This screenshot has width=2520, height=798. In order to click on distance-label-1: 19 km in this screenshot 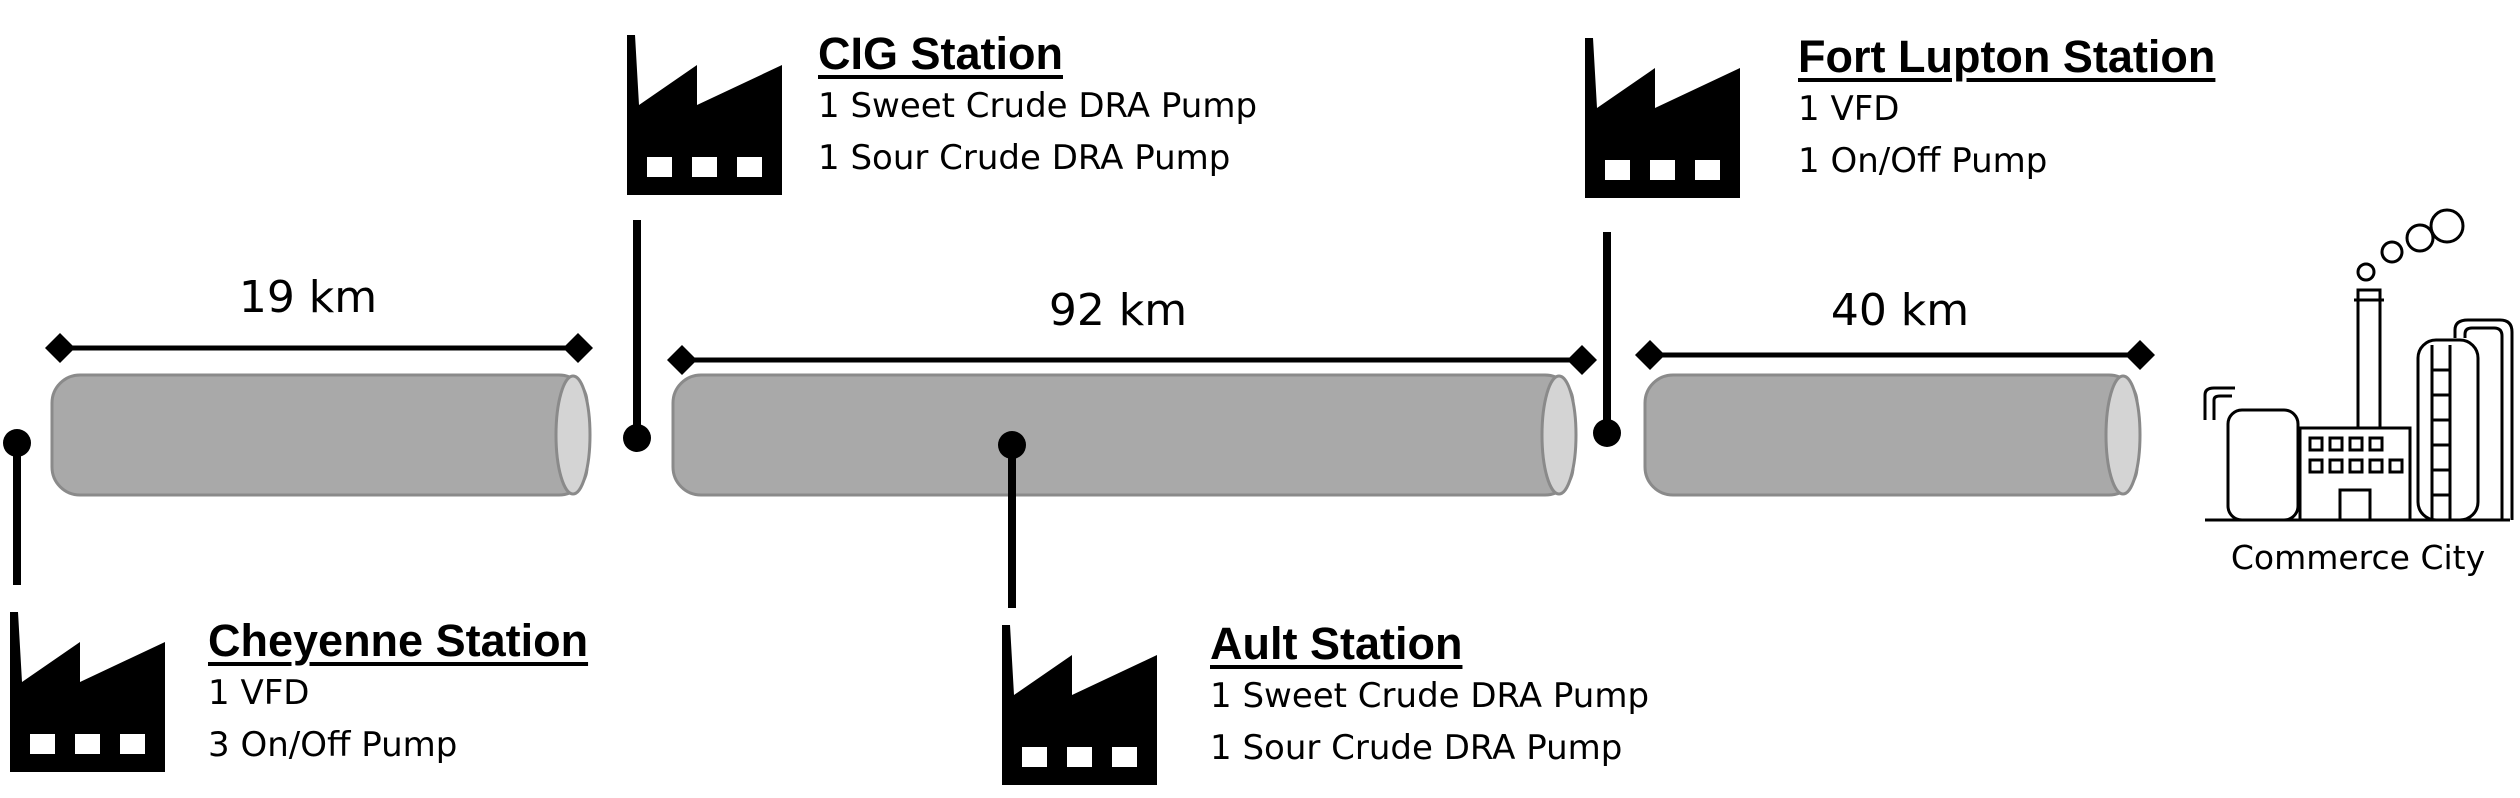, I will do `click(308, 297)`.